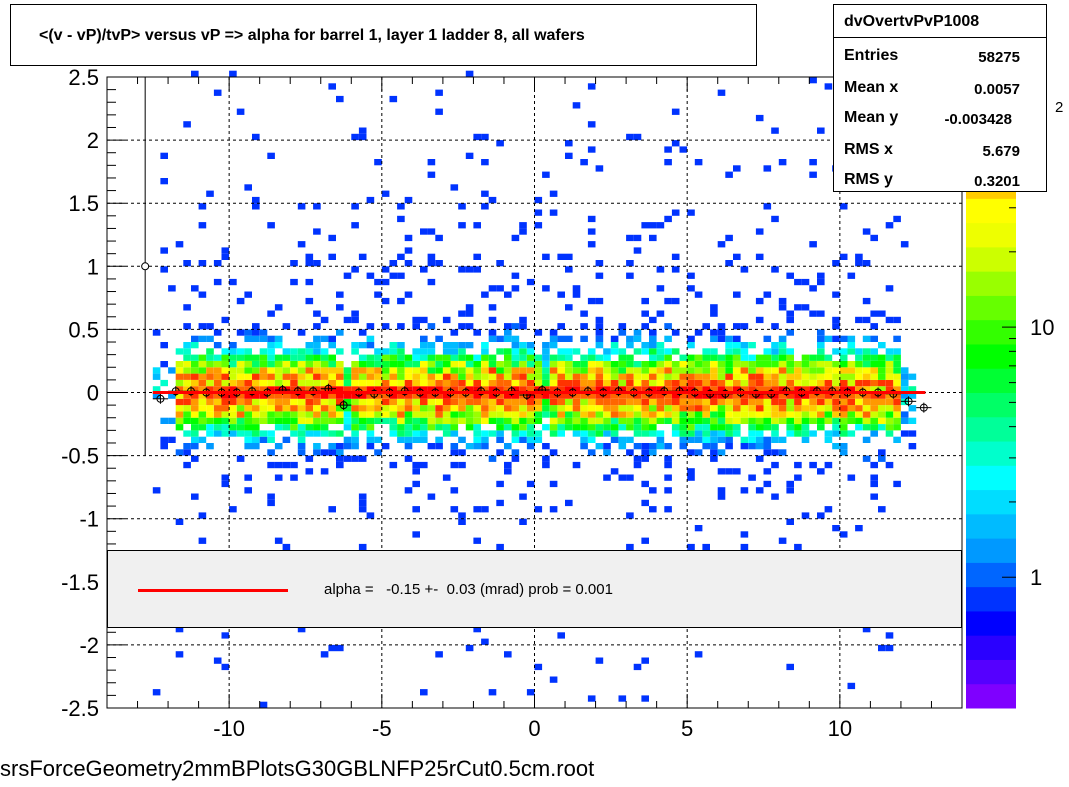 The width and height of the screenshot is (1069, 787). I want to click on stats-row-entries: Entries 58275, so click(940, 58).